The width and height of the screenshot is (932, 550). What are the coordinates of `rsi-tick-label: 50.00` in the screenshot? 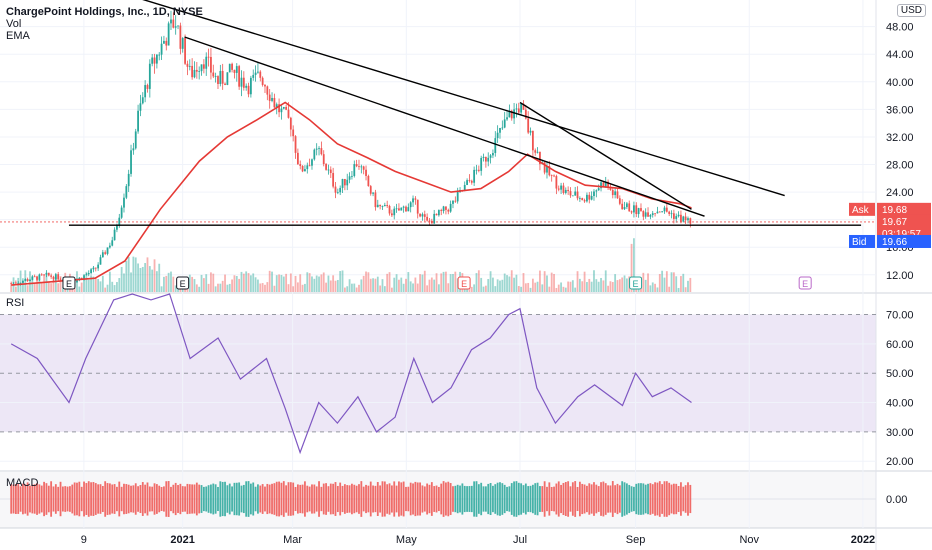 It's located at (900, 374).